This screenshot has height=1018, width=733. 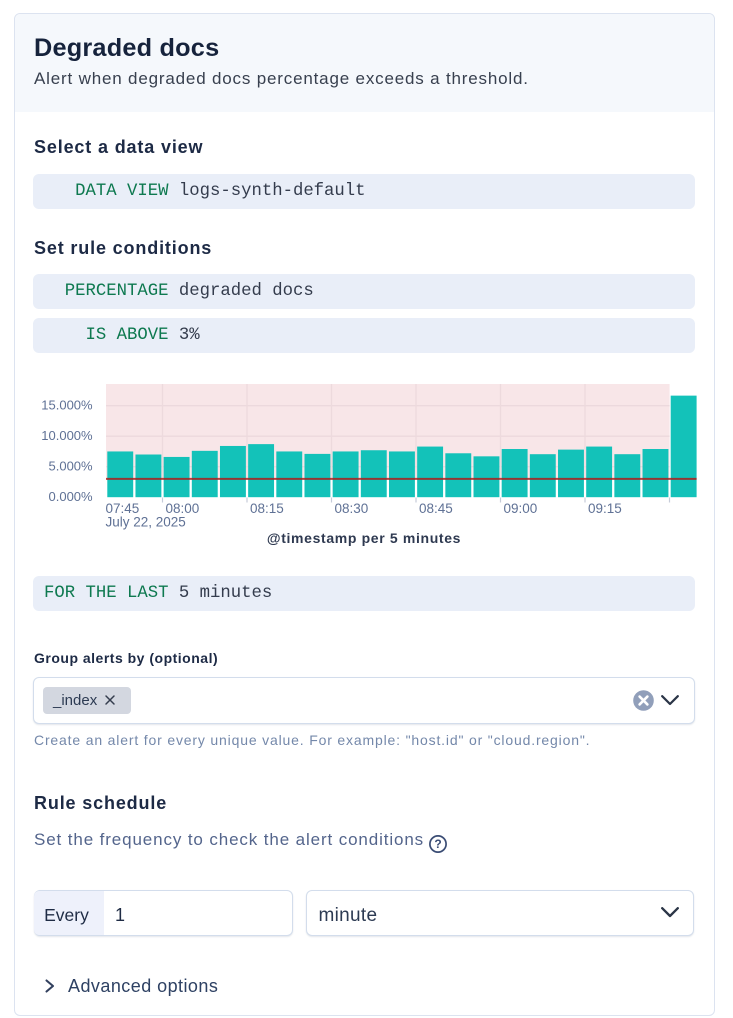 What do you see at coordinates (436, 508) in the screenshot?
I see `svg-text: 08:45` at bounding box center [436, 508].